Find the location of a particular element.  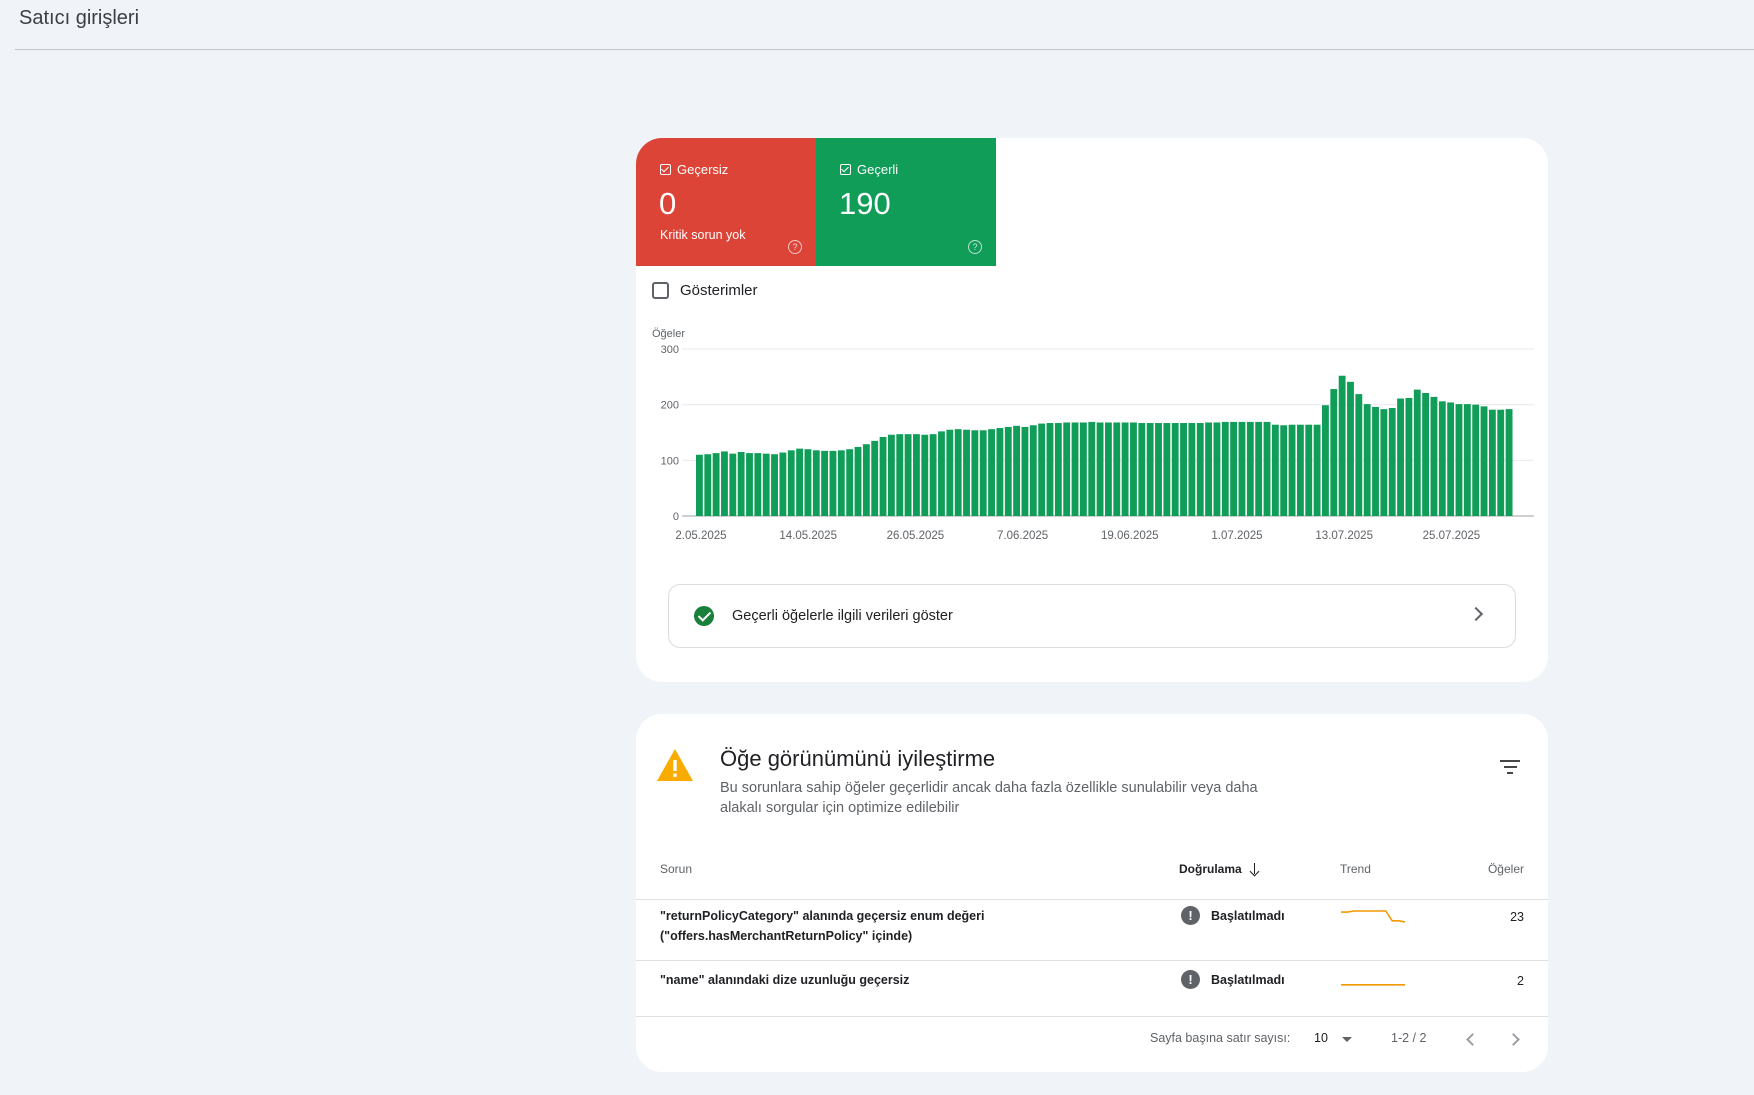

invalid-tile: Geçersiz 0 Kritik sorun yok ? is located at coordinates (726, 202).